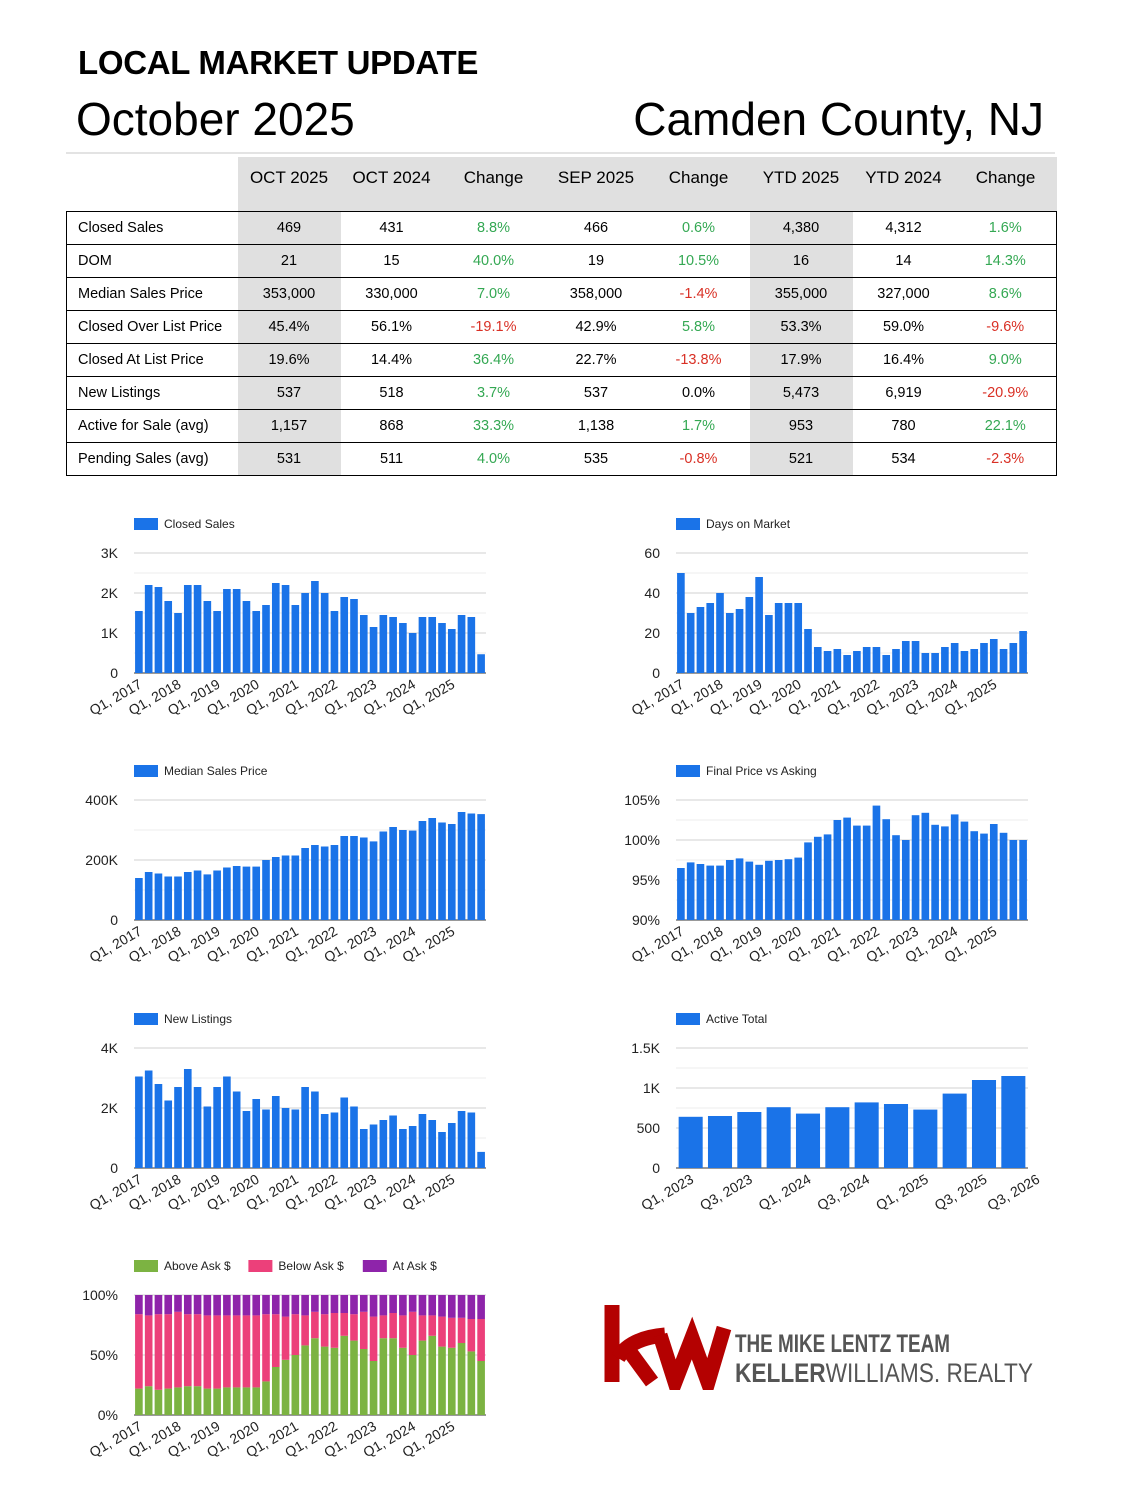  I want to click on change-cell: 36.4%, so click(493, 360).